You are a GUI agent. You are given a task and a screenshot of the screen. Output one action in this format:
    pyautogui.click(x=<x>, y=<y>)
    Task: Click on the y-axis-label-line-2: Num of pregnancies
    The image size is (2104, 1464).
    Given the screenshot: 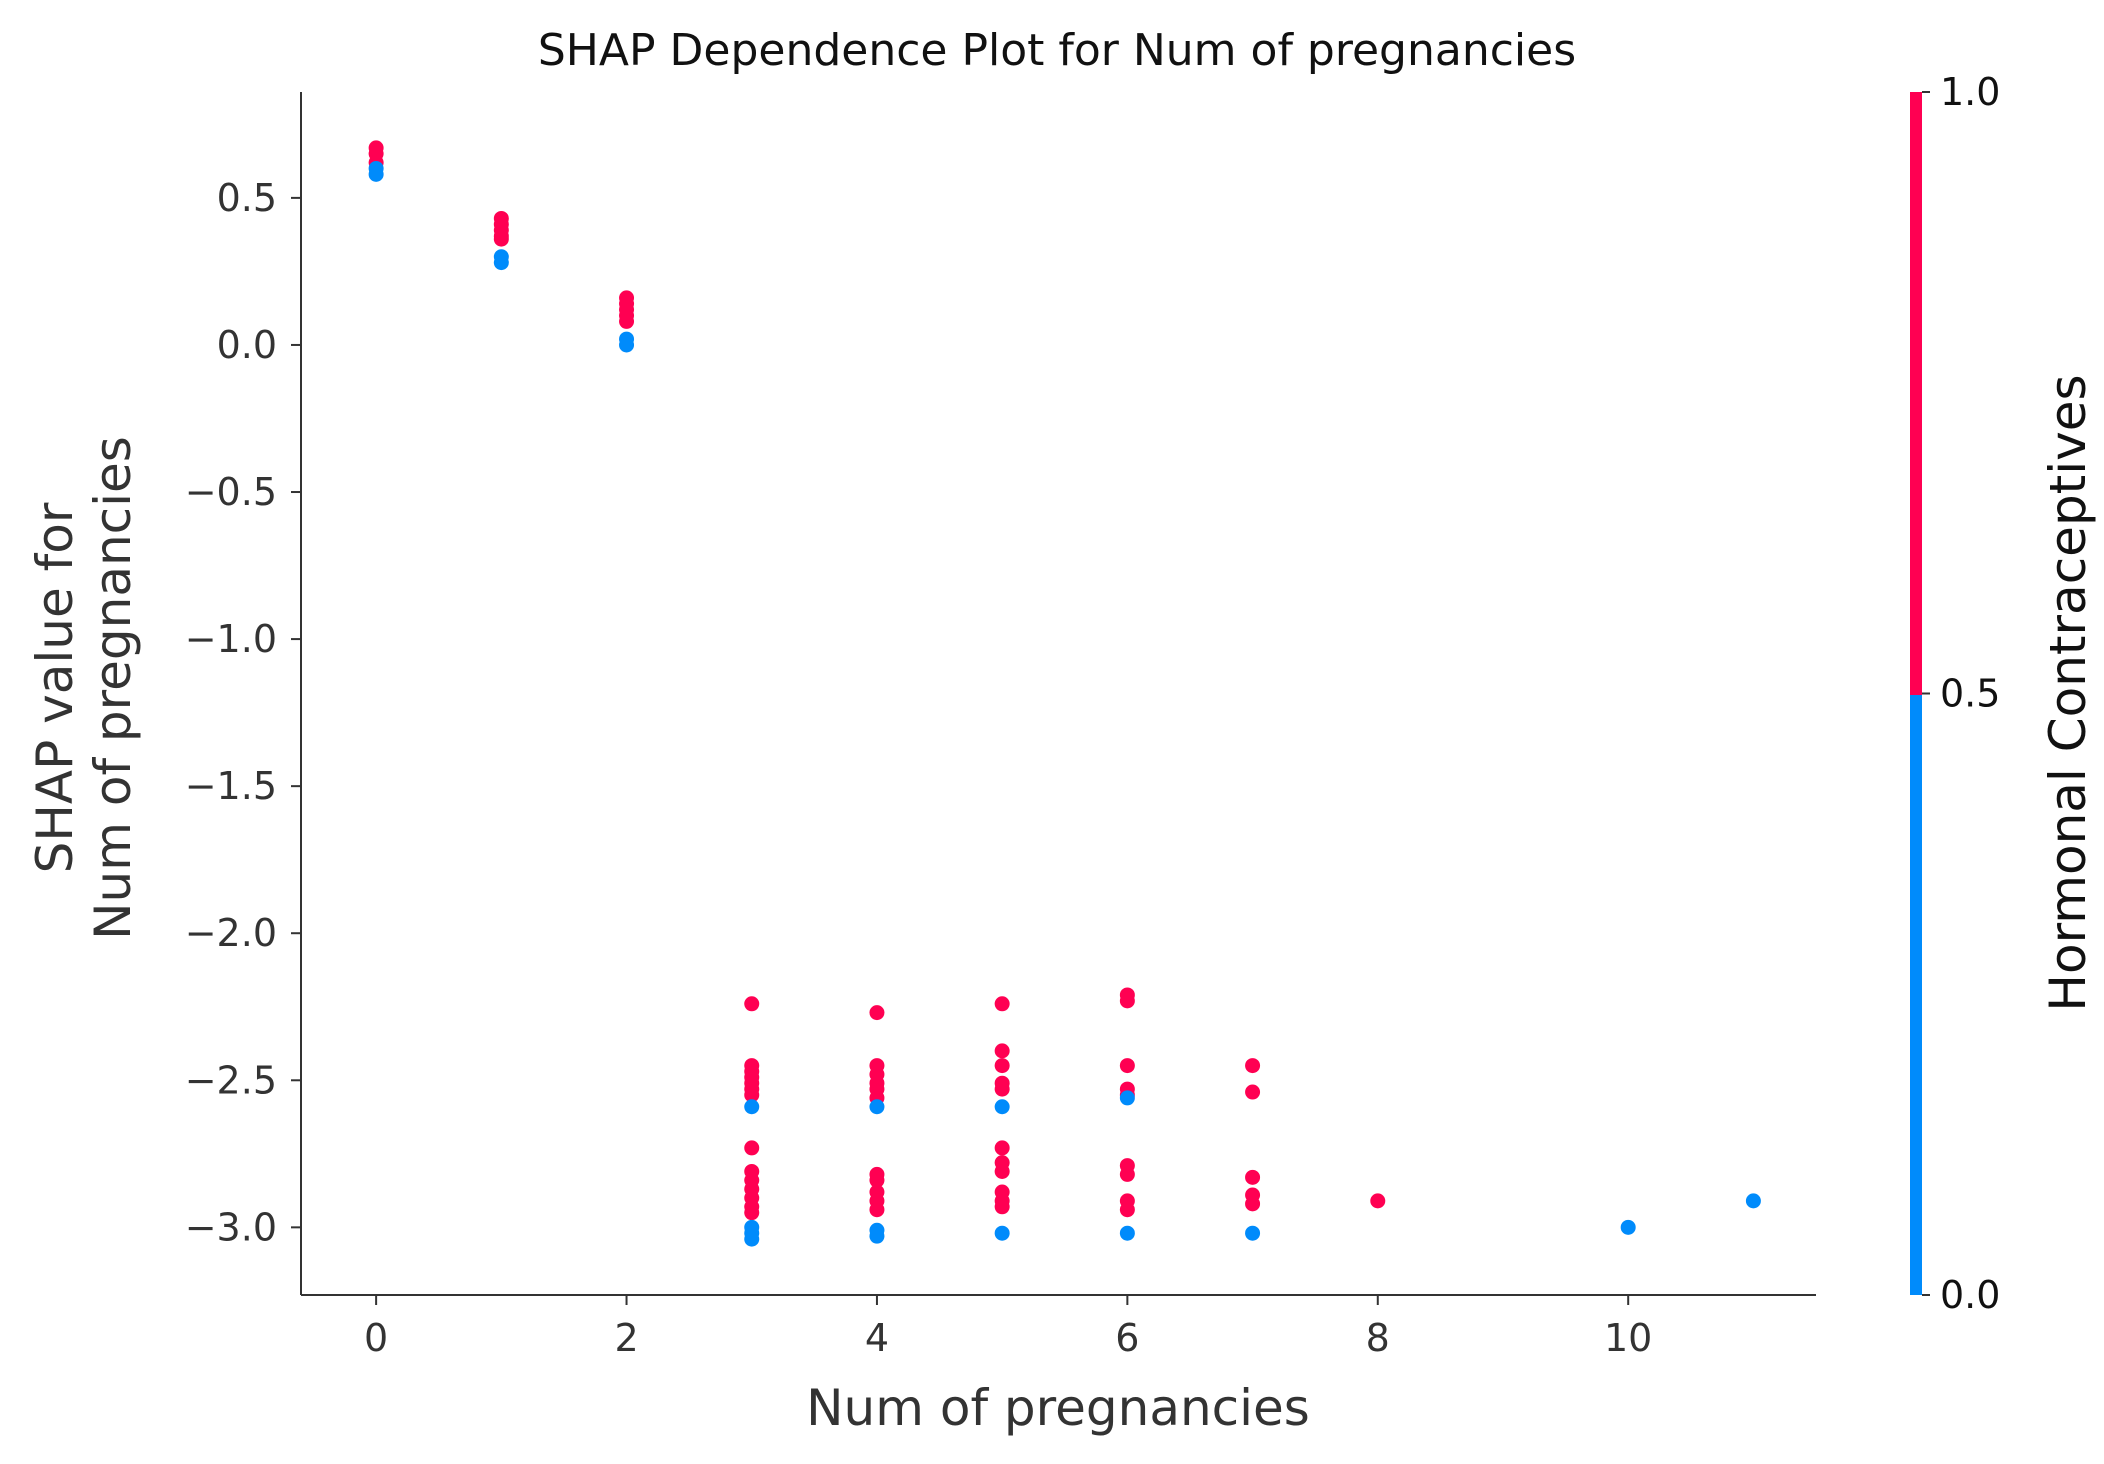 What is the action you would take?
    pyautogui.click(x=113, y=688)
    